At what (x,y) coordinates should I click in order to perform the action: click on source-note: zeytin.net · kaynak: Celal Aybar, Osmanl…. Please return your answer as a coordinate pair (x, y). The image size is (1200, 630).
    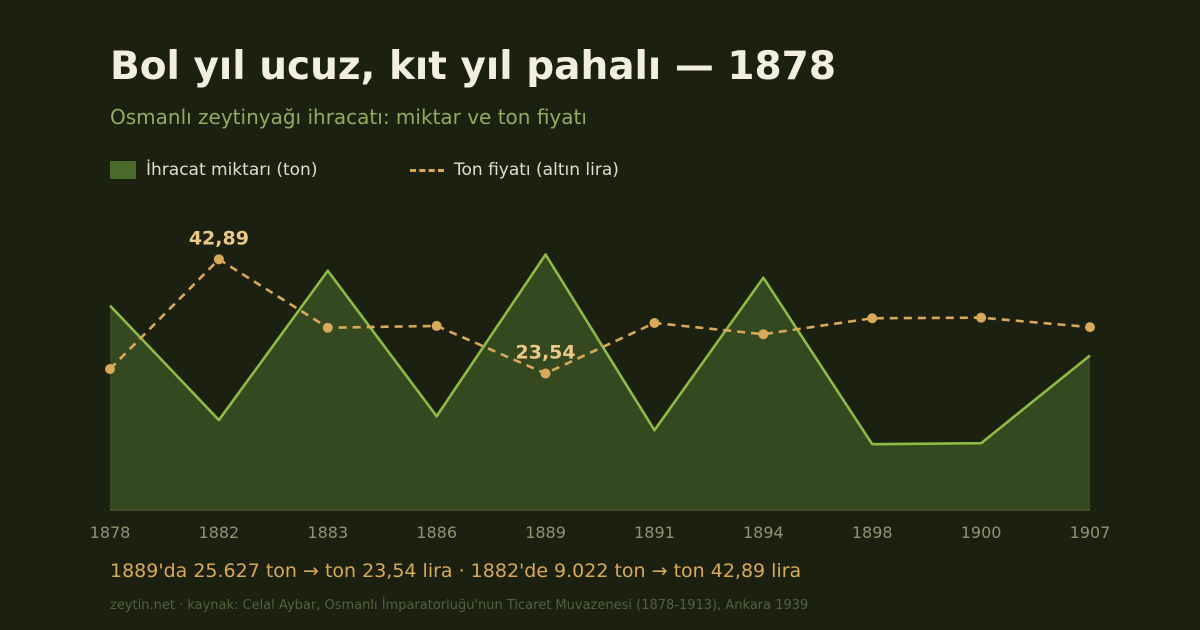
    Looking at the image, I should click on (459, 605).